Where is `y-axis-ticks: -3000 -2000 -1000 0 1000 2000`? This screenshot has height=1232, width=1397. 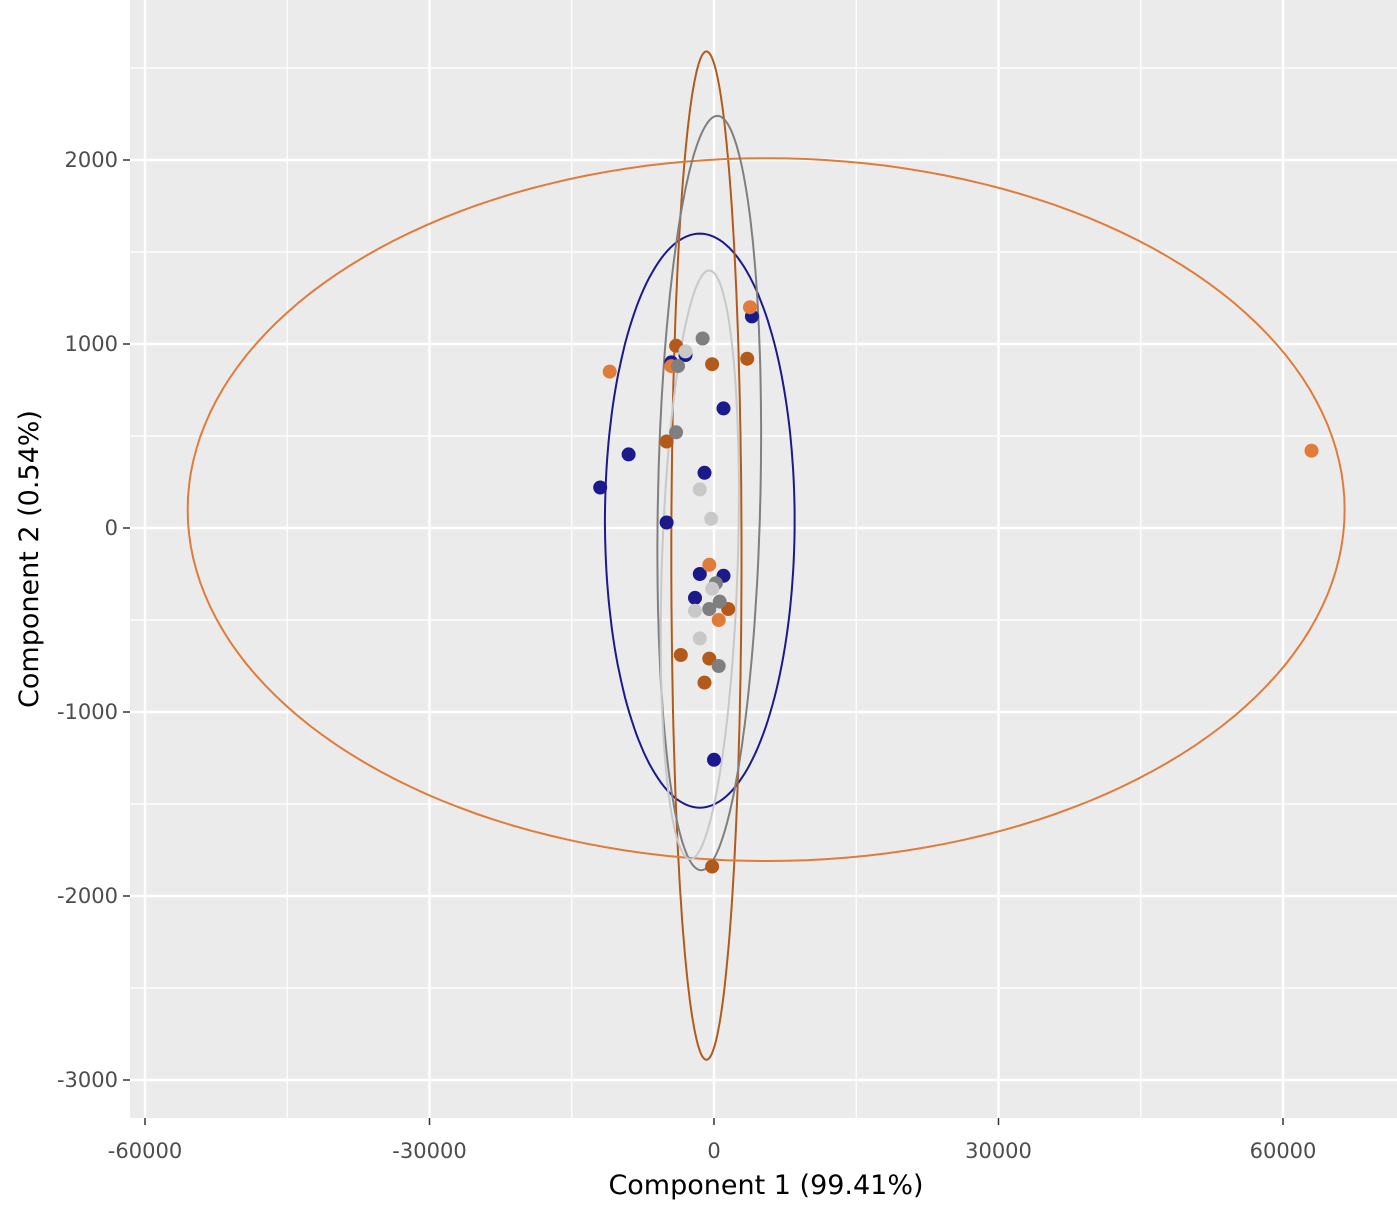 y-axis-ticks: -3000 -2000 -1000 0 1000 2000 is located at coordinates (93, 620).